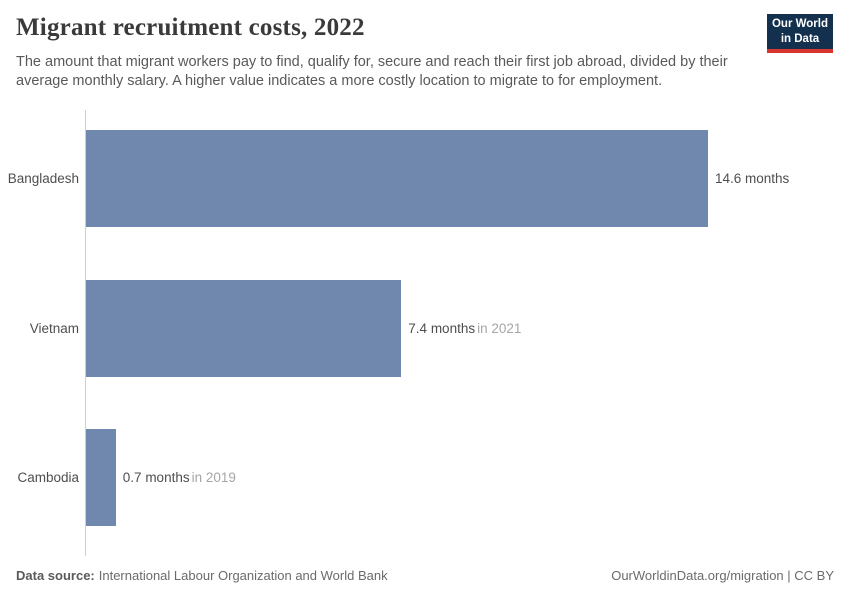 This screenshot has width=850, height=600. What do you see at coordinates (397, 178) in the screenshot?
I see `bar-bangladesh` at bounding box center [397, 178].